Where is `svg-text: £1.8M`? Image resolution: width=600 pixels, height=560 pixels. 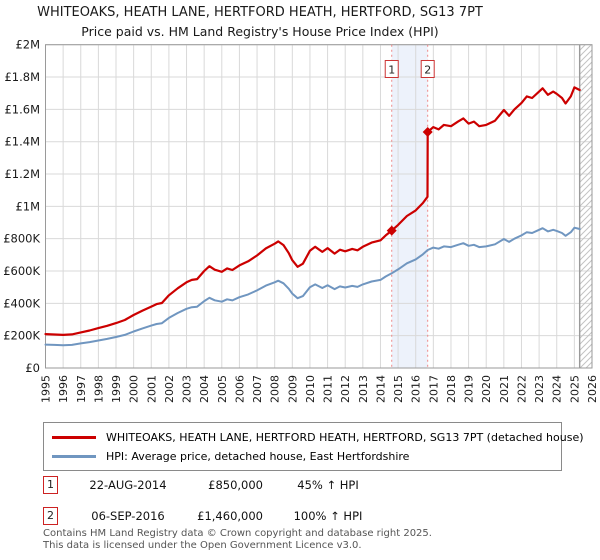
svg-text: £1.8M is located at coordinates (22, 77).